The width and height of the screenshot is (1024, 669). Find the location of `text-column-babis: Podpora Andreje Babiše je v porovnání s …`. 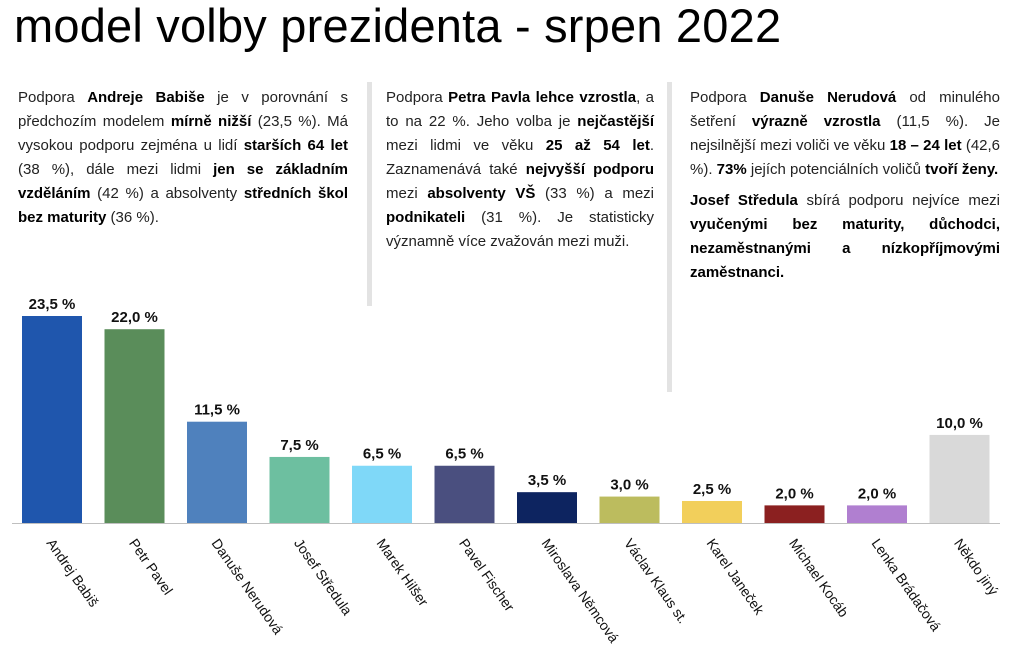

text-column-babis: Podpora Andreje Babiše je v porovnání s … is located at coordinates (183, 158).